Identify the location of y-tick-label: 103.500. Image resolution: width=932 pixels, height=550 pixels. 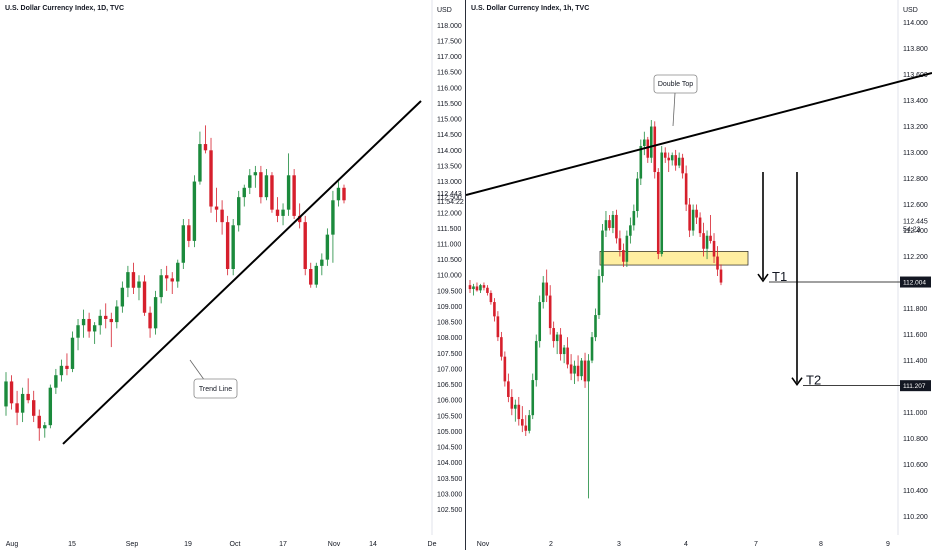
(449, 479).